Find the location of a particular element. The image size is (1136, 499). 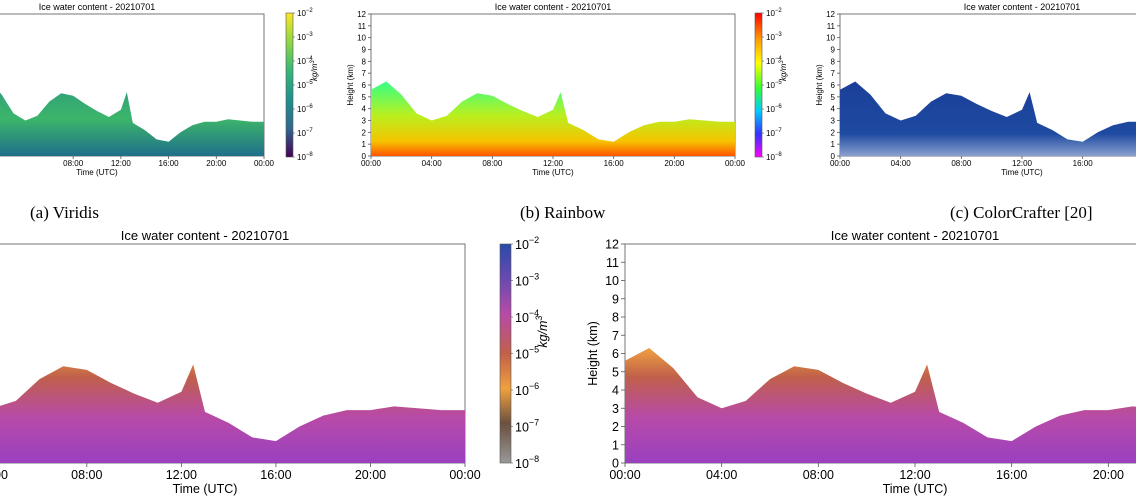

y-tick-label-e: 8 is located at coordinates (615, 318).